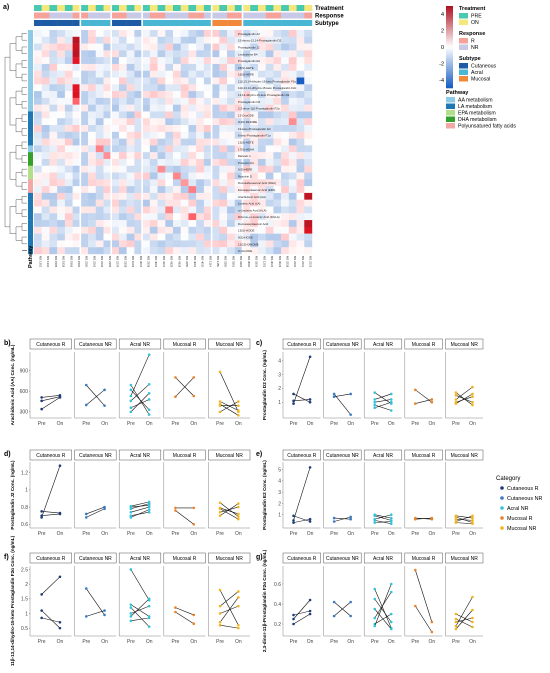 Image resolution: width=550 pixels, height=673 pixels. Describe the element at coordinates (24, 371) in the screenshot. I see `y-tick-label: 900` at that location.